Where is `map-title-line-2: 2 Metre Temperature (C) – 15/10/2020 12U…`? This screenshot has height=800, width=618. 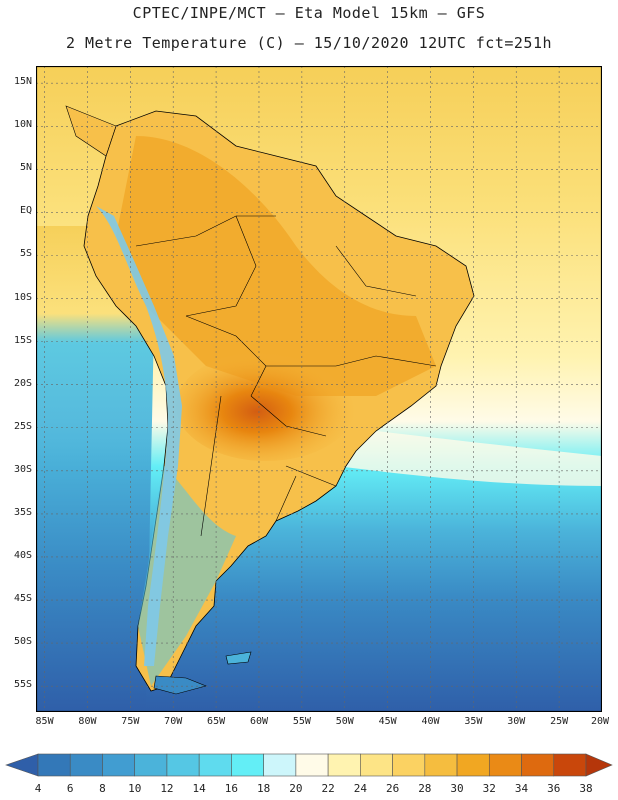
map-title-line-2: 2 Metre Temperature (C) – 15/10/2020 12U… is located at coordinates (309, 43).